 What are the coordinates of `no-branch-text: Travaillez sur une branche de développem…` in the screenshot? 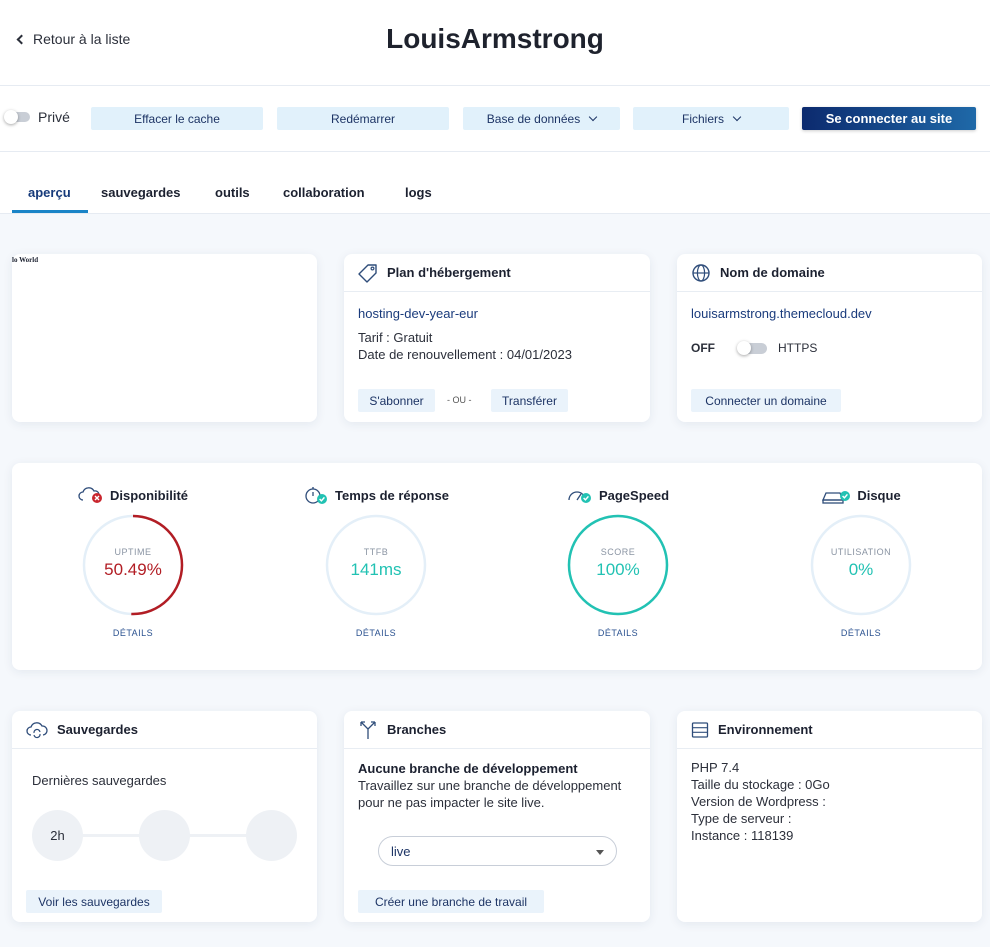 It's located at (490, 794).